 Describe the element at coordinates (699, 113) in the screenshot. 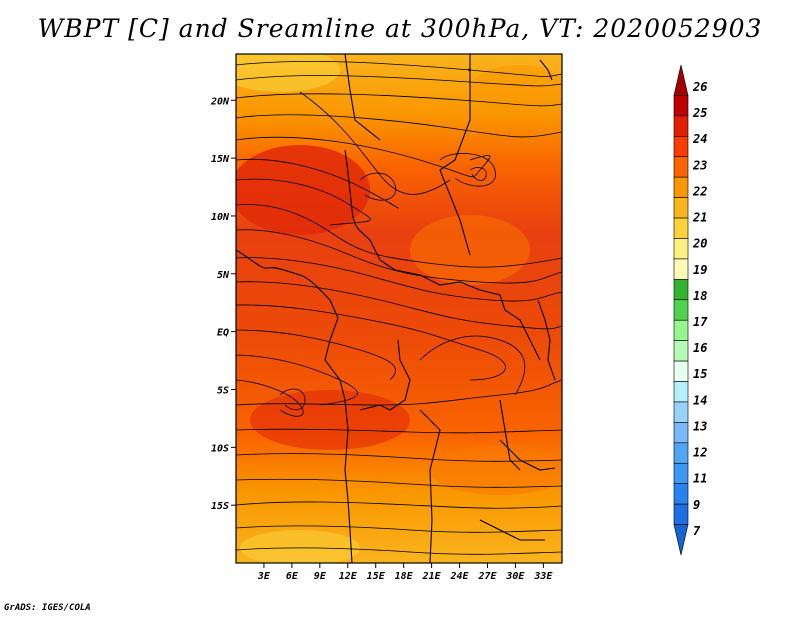

I see `colorbar-level-label: 25` at that location.